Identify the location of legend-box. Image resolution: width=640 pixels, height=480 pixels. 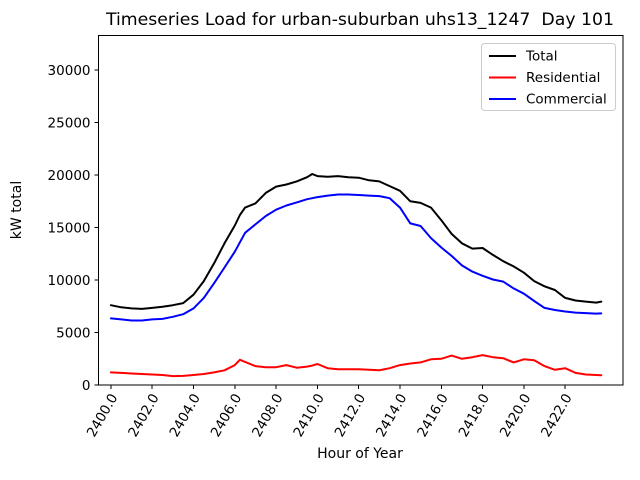
(548, 77).